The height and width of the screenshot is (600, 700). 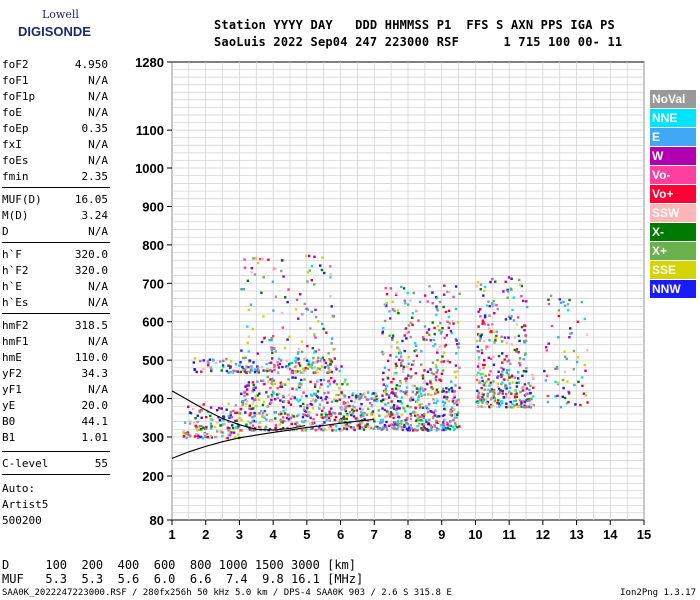 What do you see at coordinates (54, 26) in the screenshot?
I see `digisonde-logo: Lowell DIGISONDE` at bounding box center [54, 26].